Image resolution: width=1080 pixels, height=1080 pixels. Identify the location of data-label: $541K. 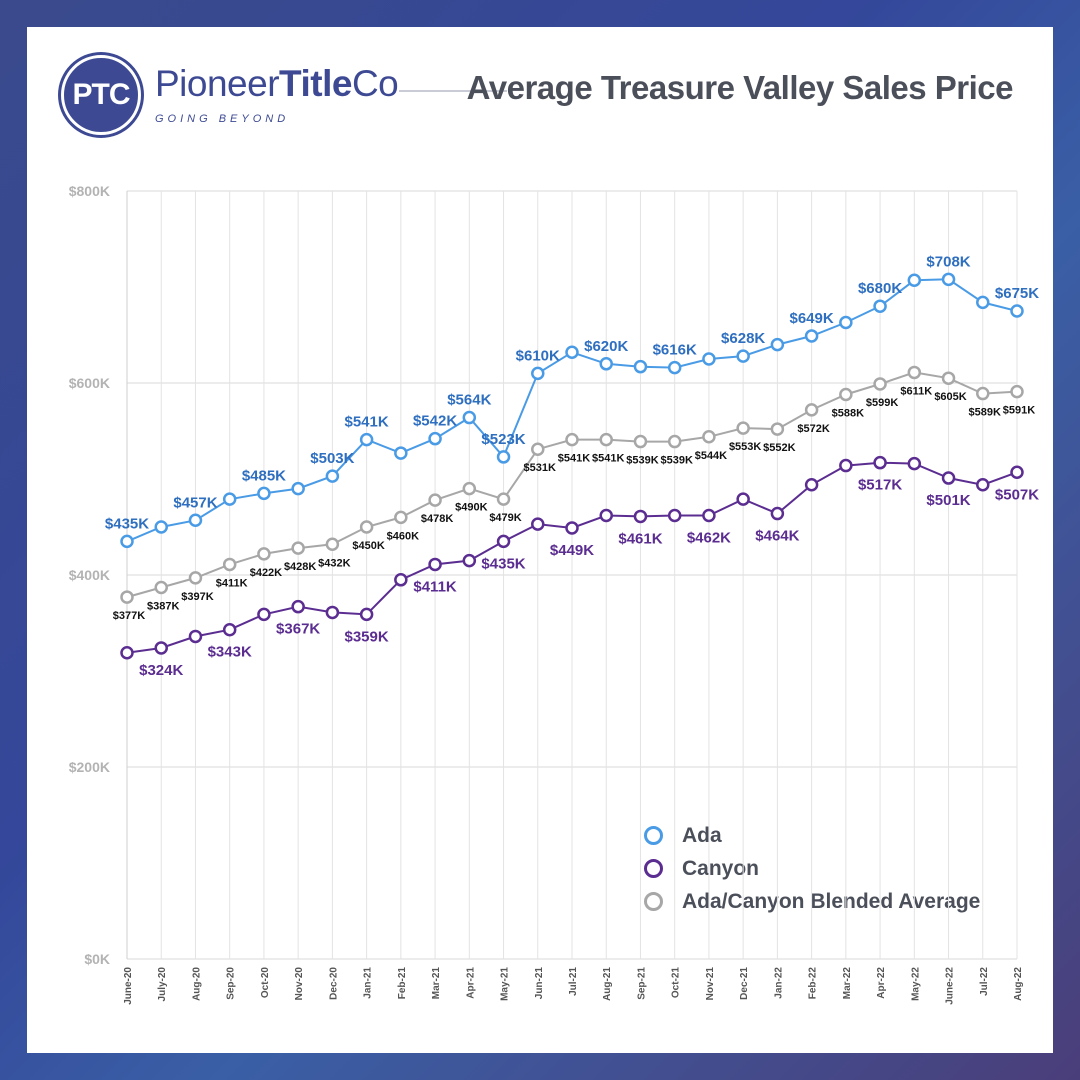
(367, 422).